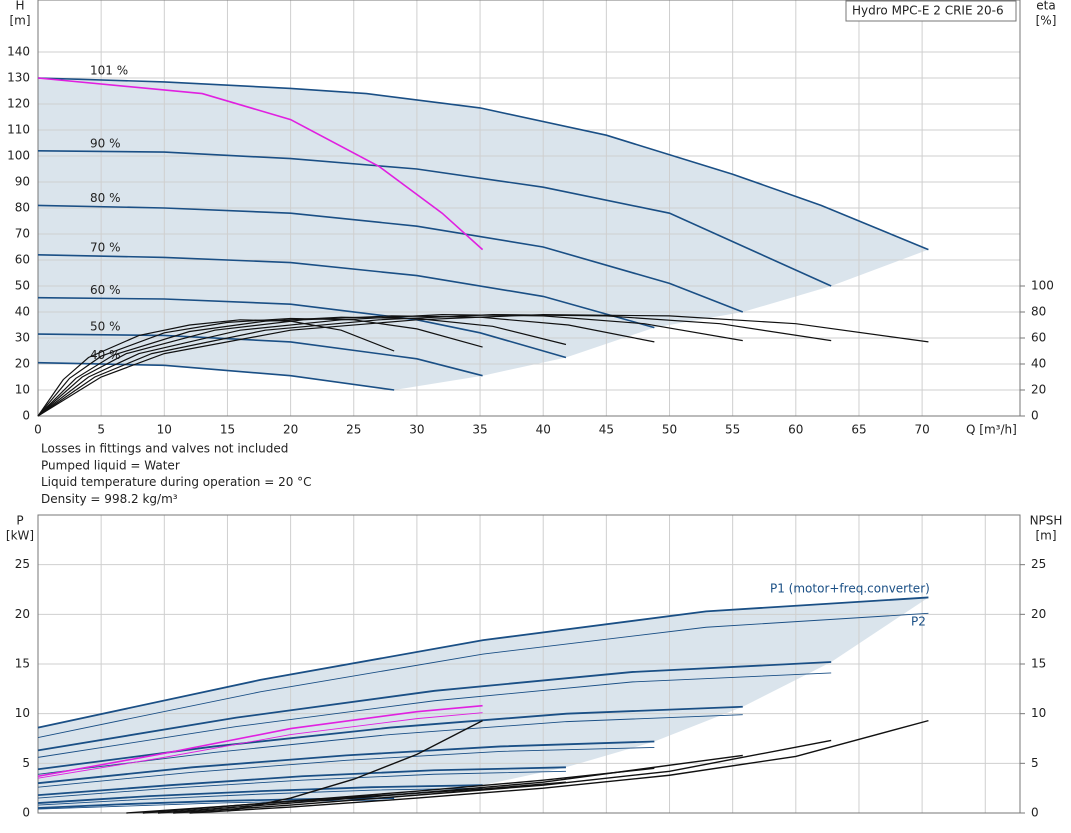 This screenshot has width=1071, height=833. What do you see at coordinates (18, 130) in the screenshot?
I see `y-tick-label: 110` at bounding box center [18, 130].